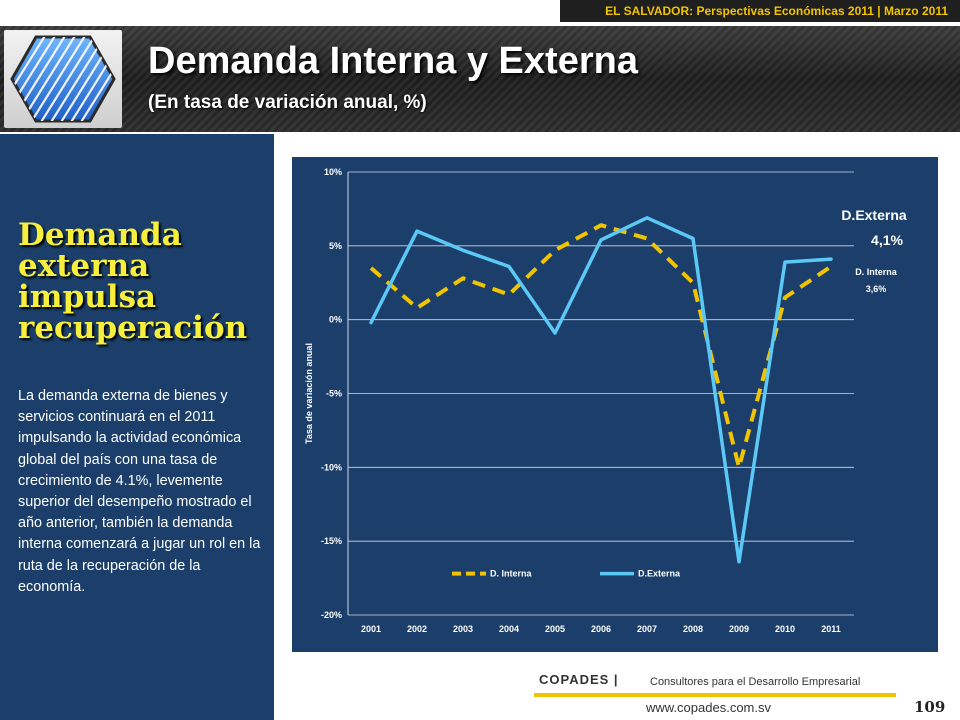 The width and height of the screenshot is (960, 720). What do you see at coordinates (287, 102) in the screenshot?
I see `page-subtitle: (En tasa de variación anual, %)` at bounding box center [287, 102].